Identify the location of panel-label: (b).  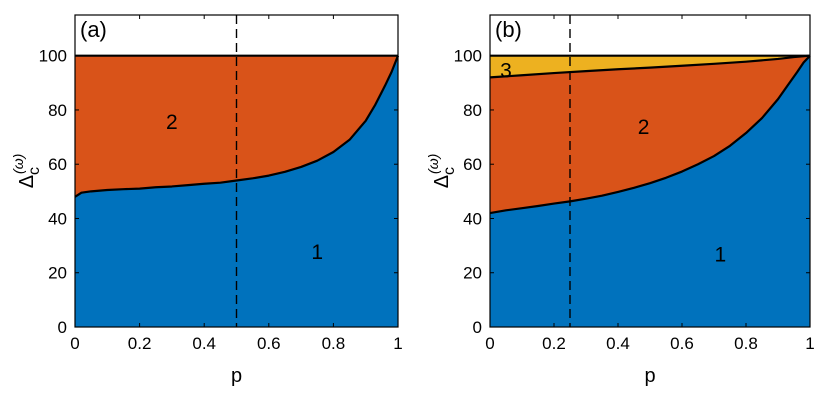
(508, 29).